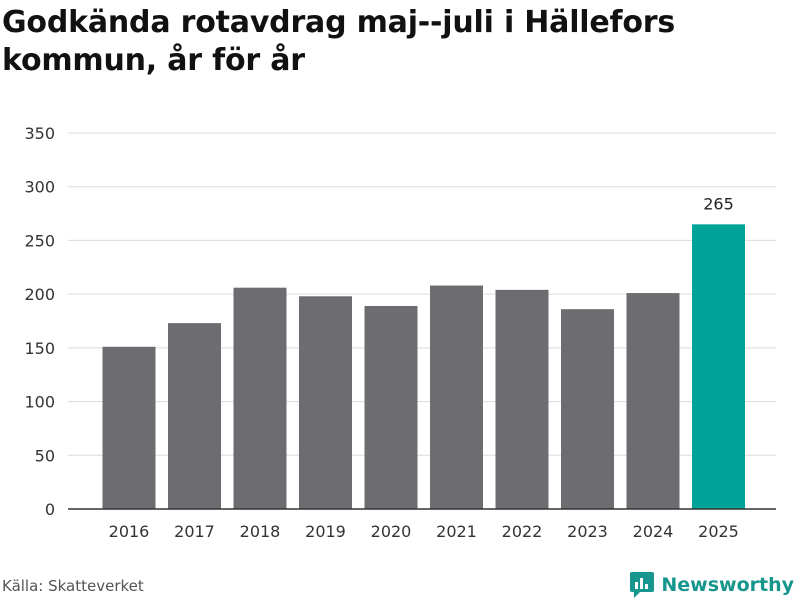 The height and width of the screenshot is (601, 800). What do you see at coordinates (129, 531) in the screenshot?
I see `x-tick-label: 2016` at bounding box center [129, 531].